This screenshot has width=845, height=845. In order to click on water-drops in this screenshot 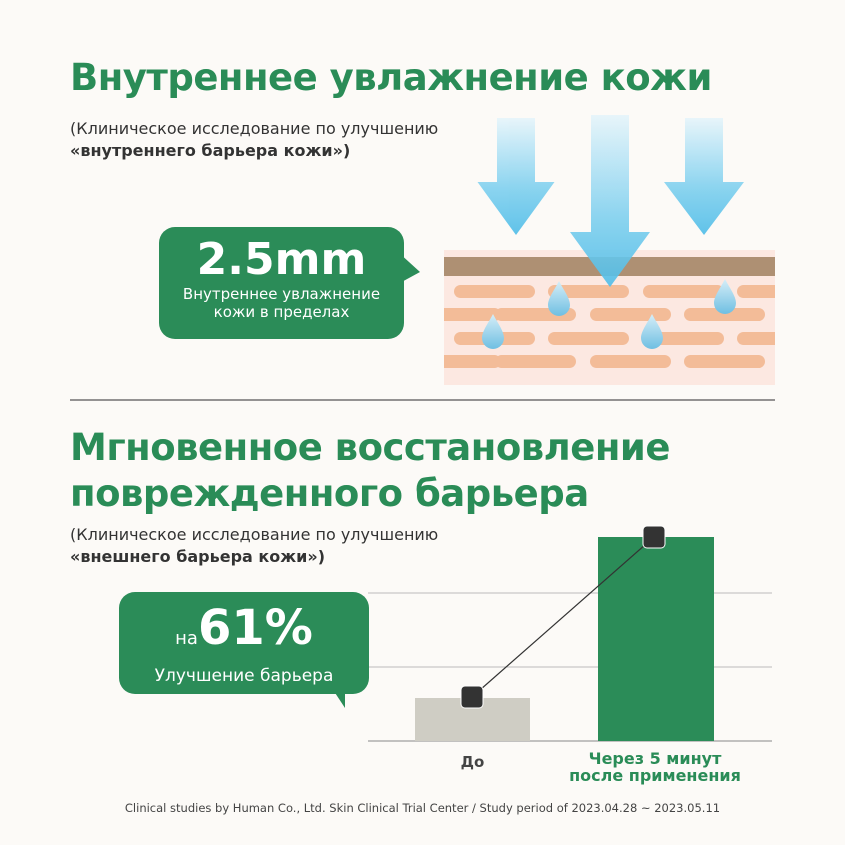, I will do `click(609, 314)`.